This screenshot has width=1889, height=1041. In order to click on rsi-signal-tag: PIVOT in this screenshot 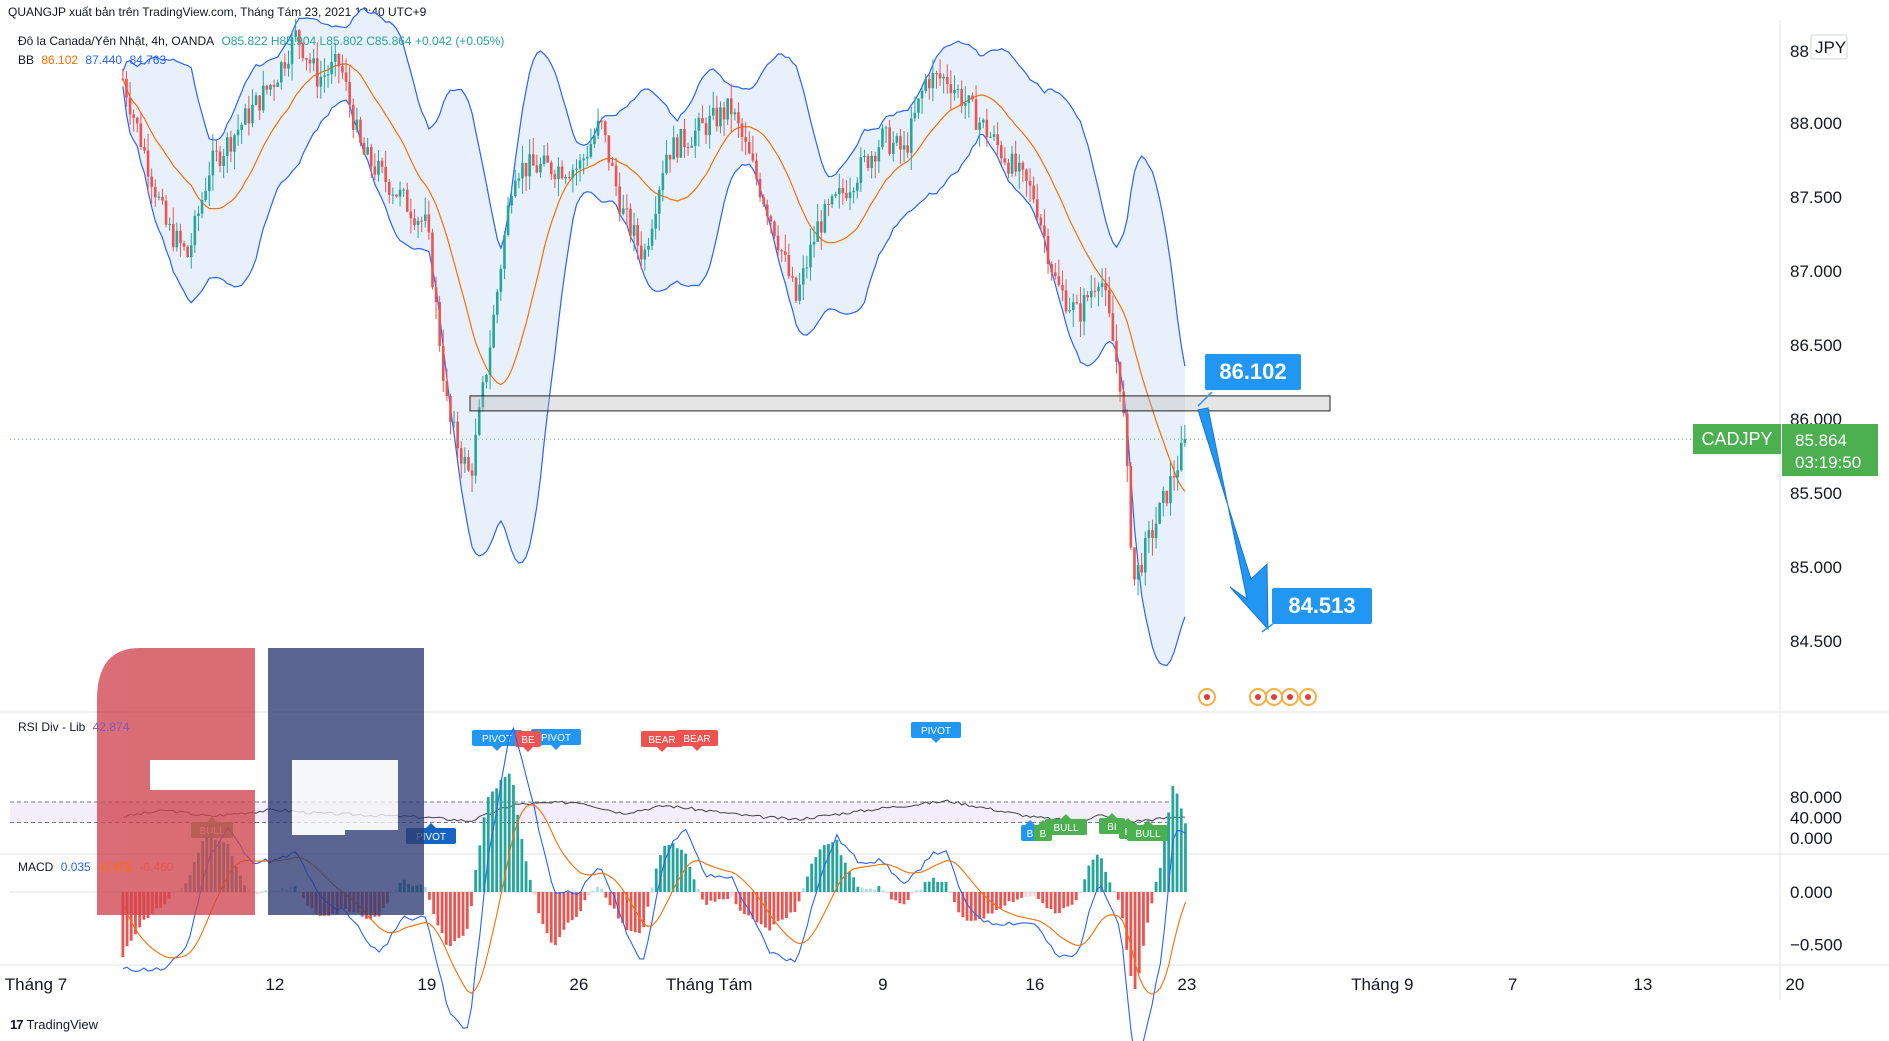, I will do `click(556, 739)`.